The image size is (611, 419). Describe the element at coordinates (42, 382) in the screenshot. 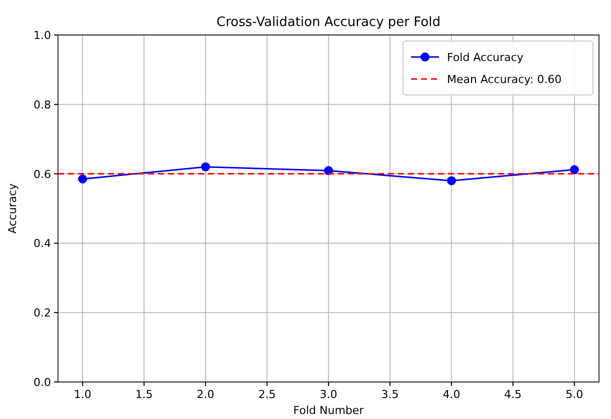

I see `y-tick-label: 0.0` at that location.